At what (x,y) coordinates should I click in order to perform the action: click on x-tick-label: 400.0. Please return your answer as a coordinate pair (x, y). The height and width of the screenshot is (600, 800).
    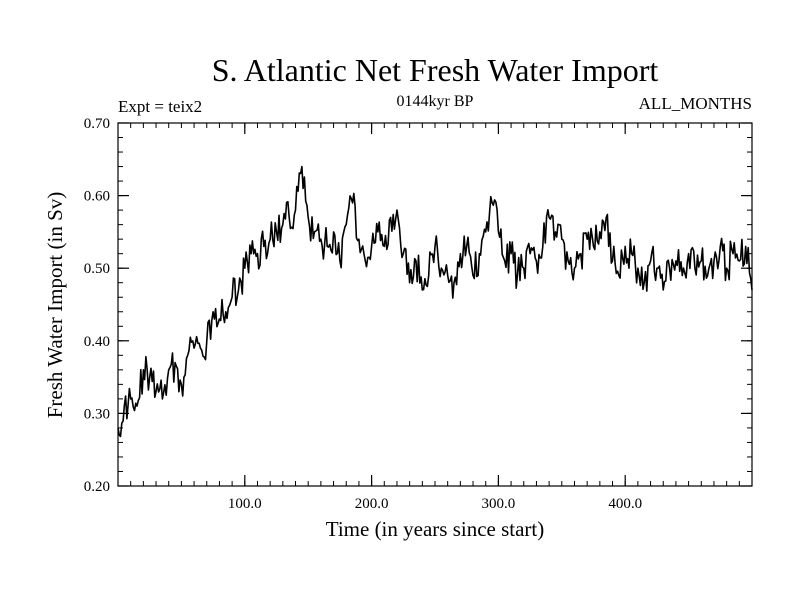
    Looking at the image, I should click on (625, 504).